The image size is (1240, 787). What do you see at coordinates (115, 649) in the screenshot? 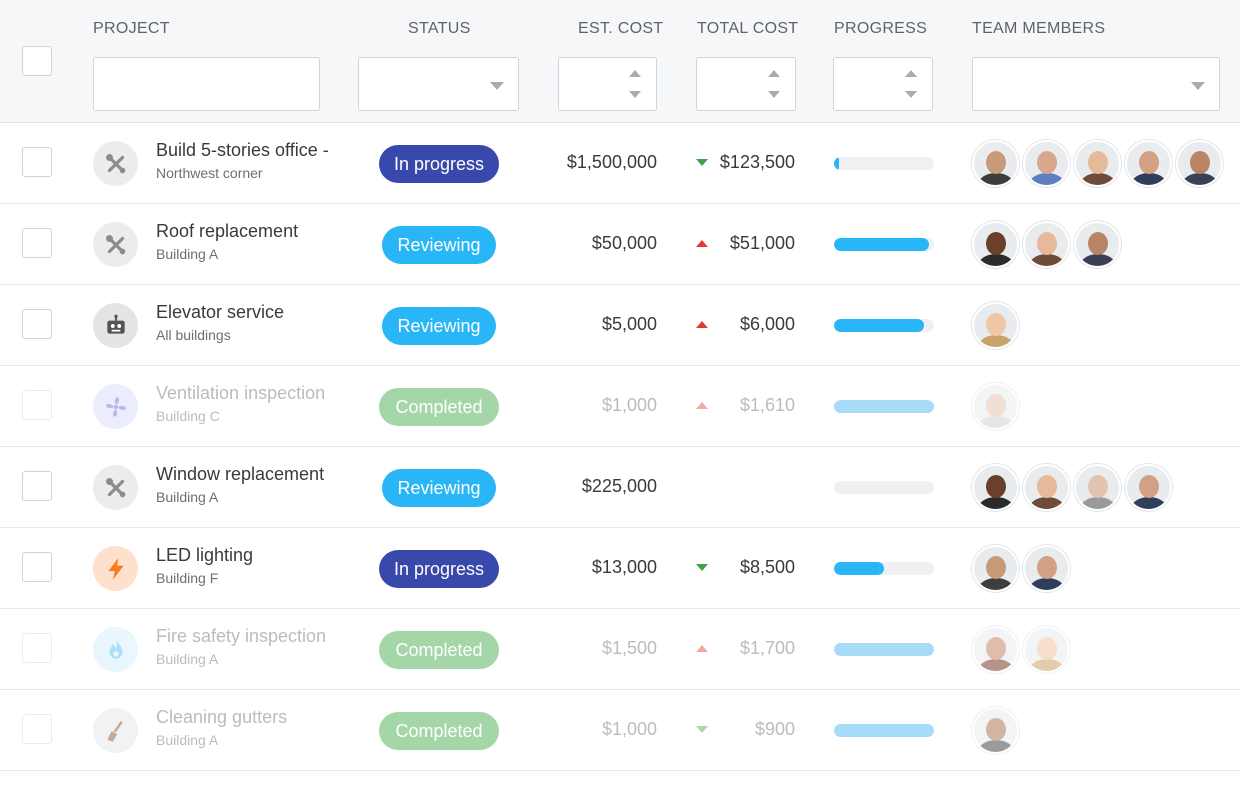
I see `flame-icon` at bounding box center [115, 649].